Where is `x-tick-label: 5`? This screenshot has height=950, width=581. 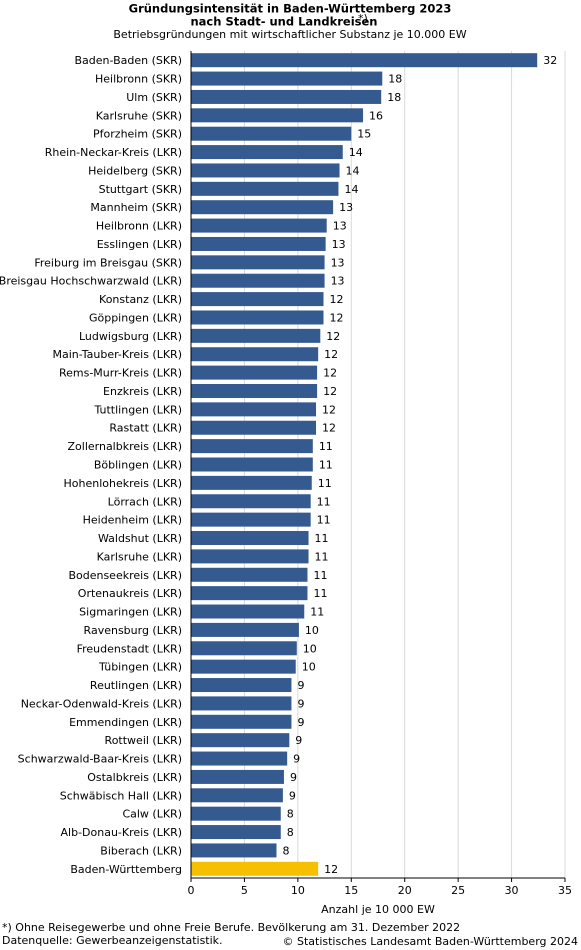 x-tick-label: 5 is located at coordinates (244, 890).